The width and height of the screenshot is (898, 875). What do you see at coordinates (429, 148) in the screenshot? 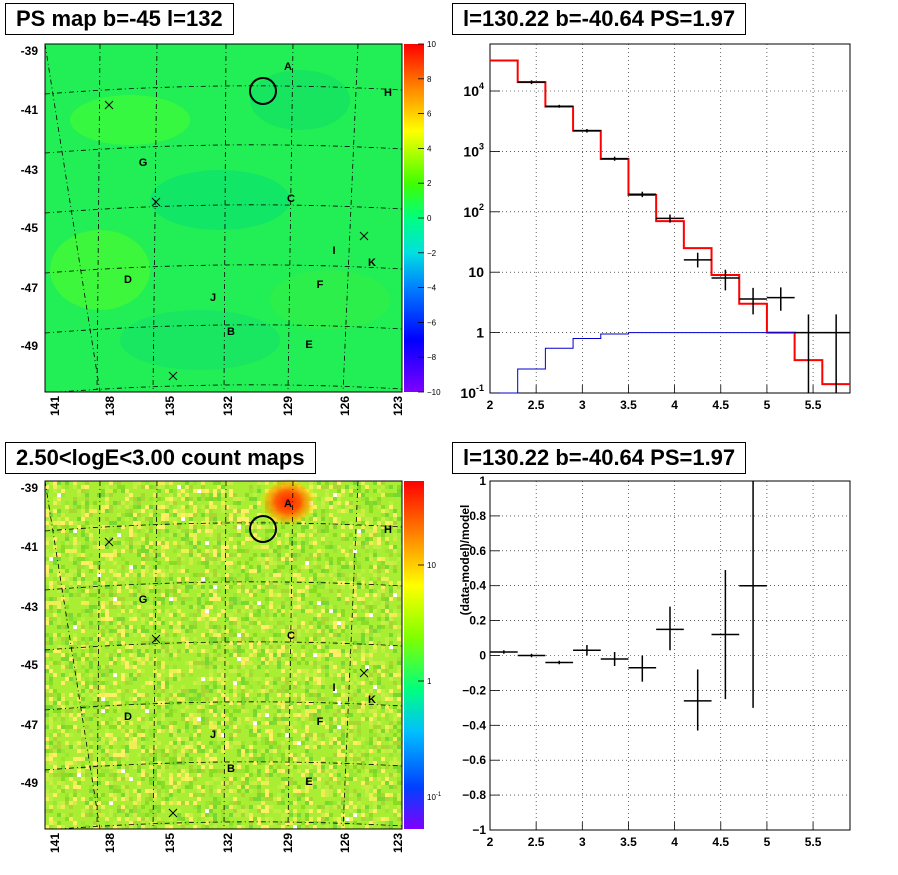
I see `ps-colorbar-tick-label: 4` at bounding box center [429, 148].